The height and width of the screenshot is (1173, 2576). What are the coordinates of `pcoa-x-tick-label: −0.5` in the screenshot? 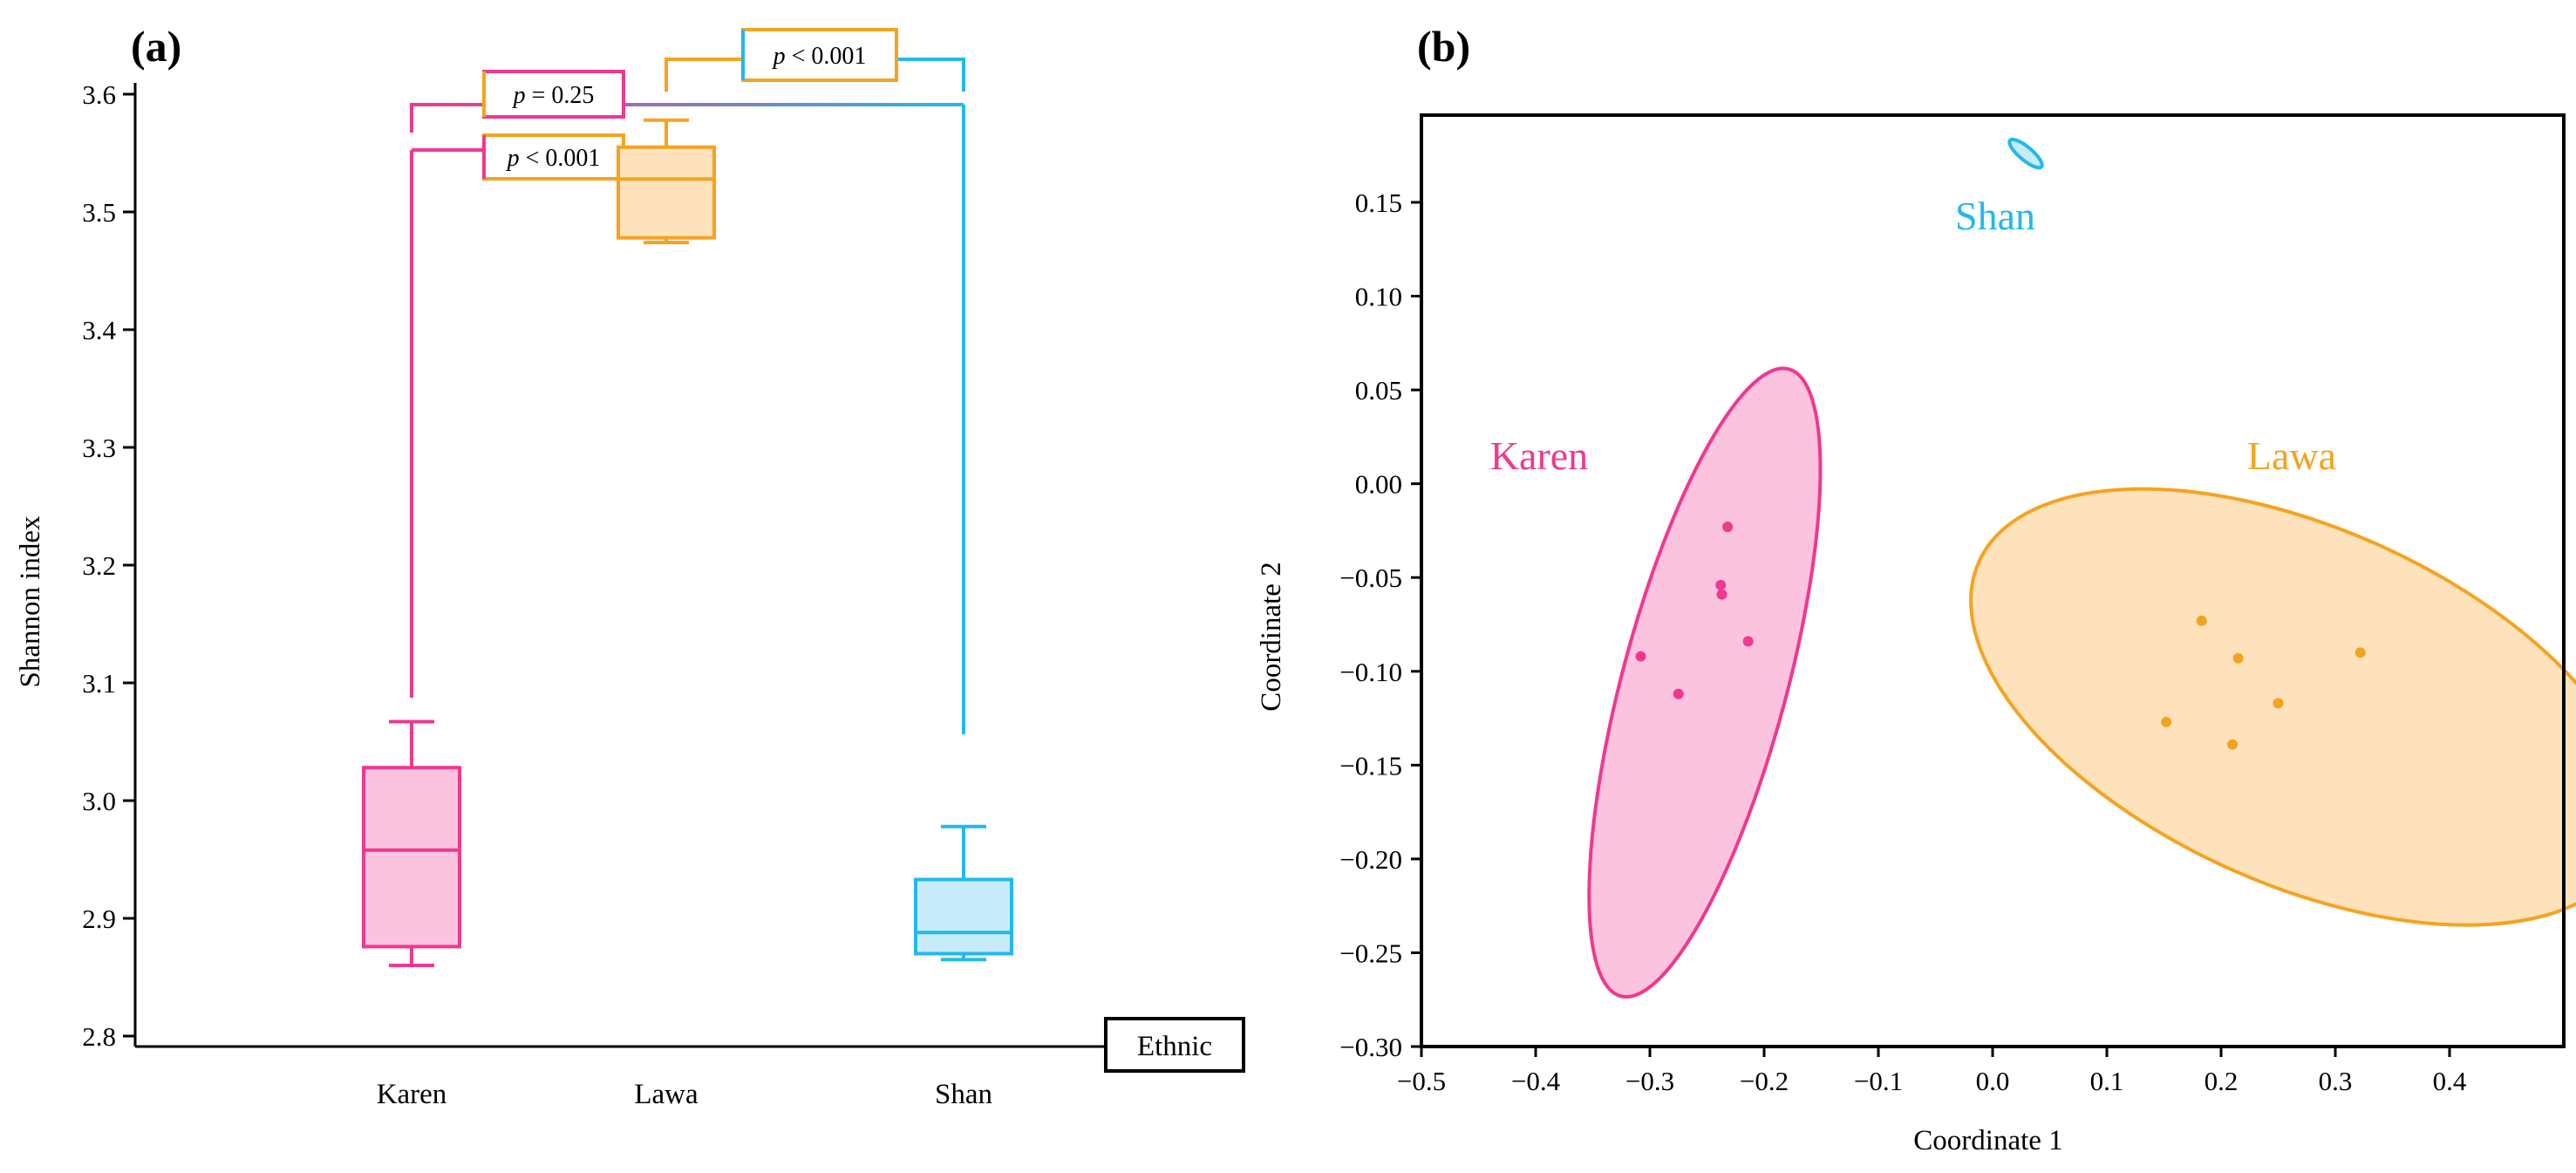 It's located at (1422, 1081).